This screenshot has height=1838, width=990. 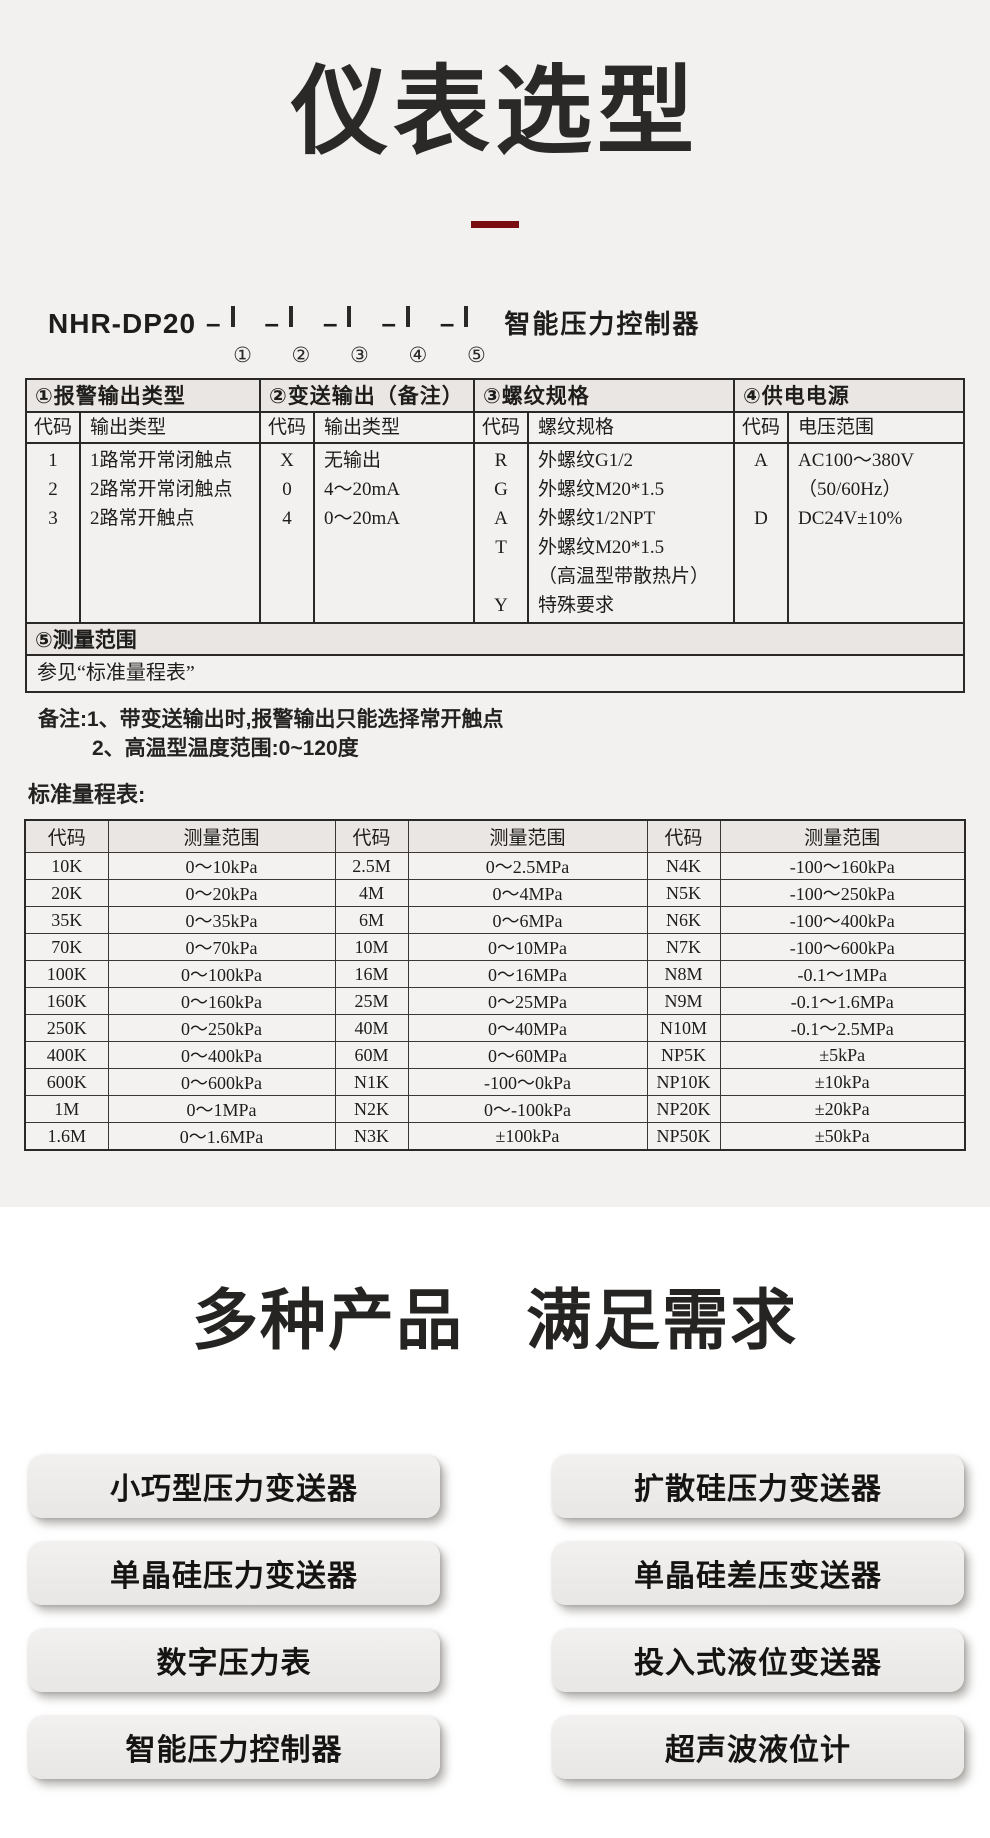 What do you see at coordinates (842, 1109) in the screenshot?
I see `range-cell: ±20kPa` at bounding box center [842, 1109].